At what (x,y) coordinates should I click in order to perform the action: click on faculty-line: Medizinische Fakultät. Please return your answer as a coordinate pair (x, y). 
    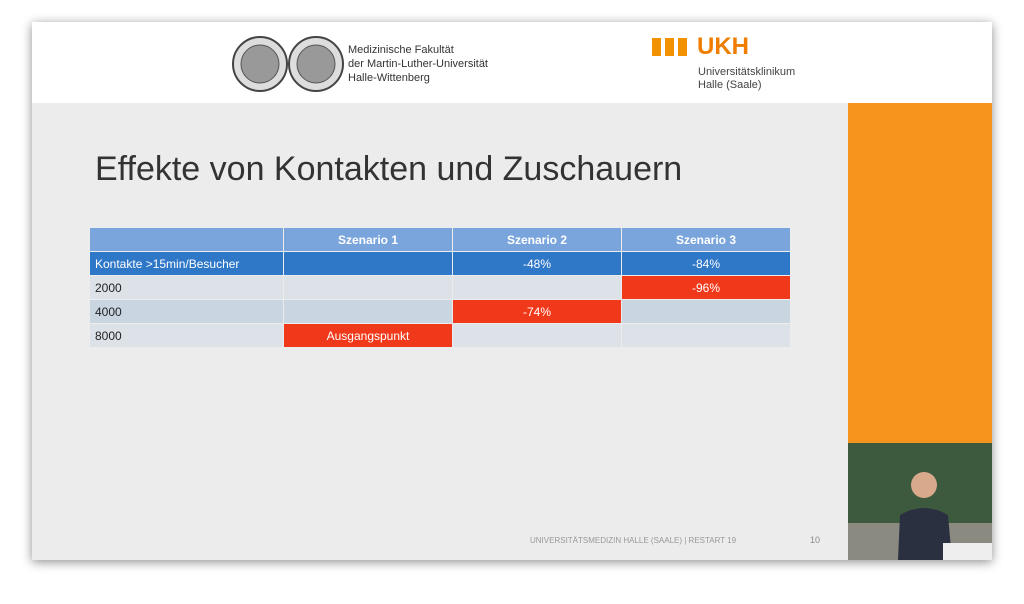
    Looking at the image, I should click on (401, 50).